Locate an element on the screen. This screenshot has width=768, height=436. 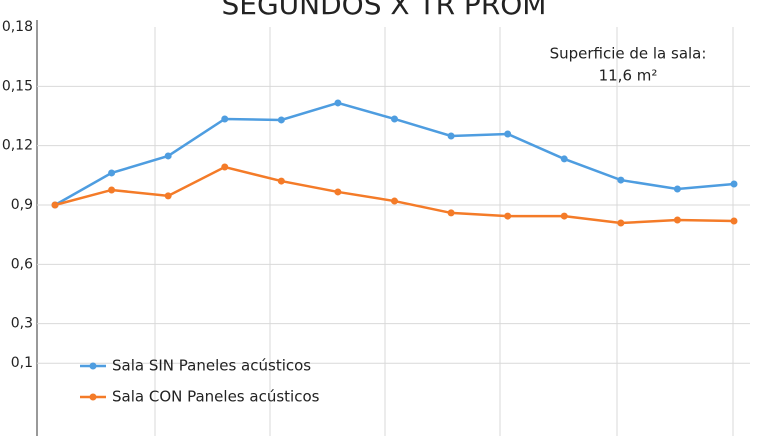
y-tick-label: 0,1 is located at coordinates (22, 363).